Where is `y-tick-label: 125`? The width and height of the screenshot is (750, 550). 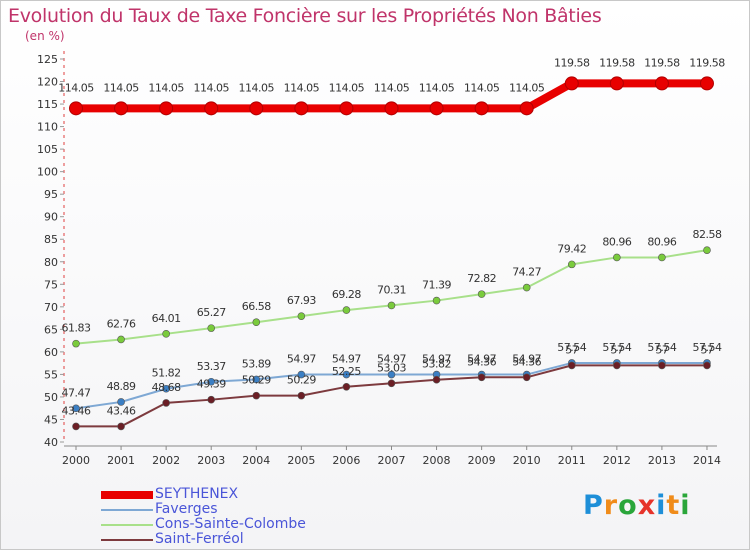
y-tick-label: 125 is located at coordinates (47, 59).